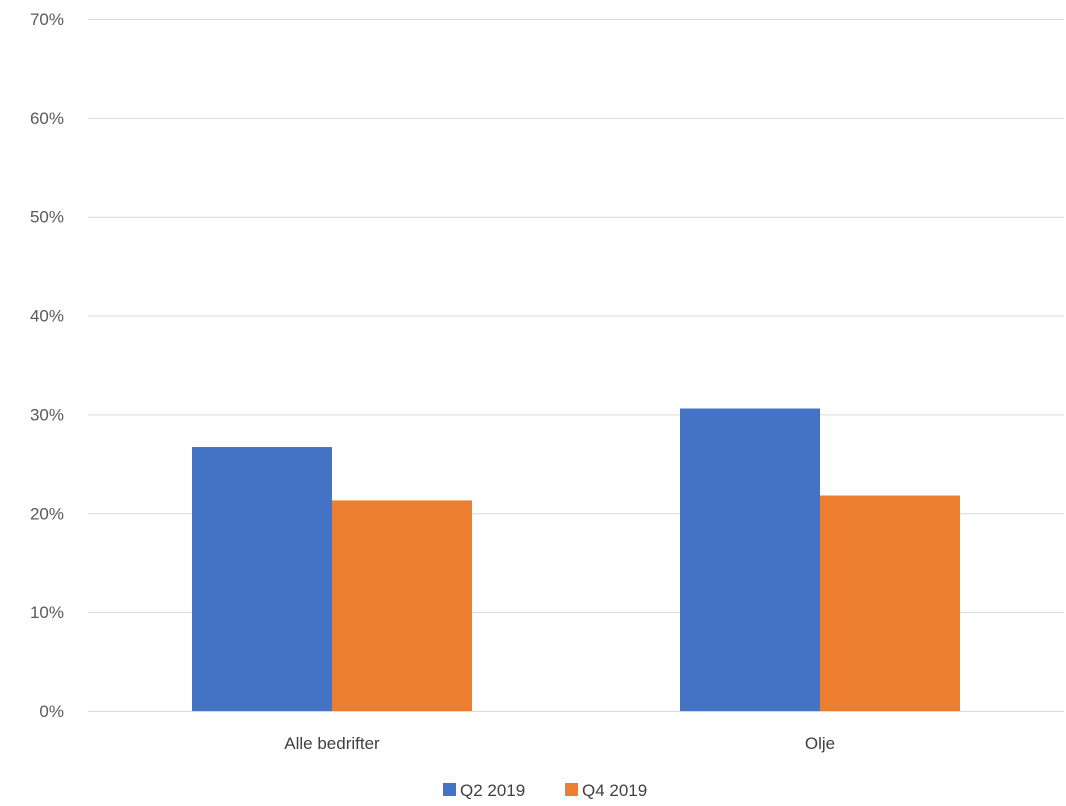 The height and width of the screenshot is (806, 1066). What do you see at coordinates (47, 365) in the screenshot?
I see `y-axis-tick-labels: 0% 10% 20% 30% 40% 50% 60% 70%` at bounding box center [47, 365].